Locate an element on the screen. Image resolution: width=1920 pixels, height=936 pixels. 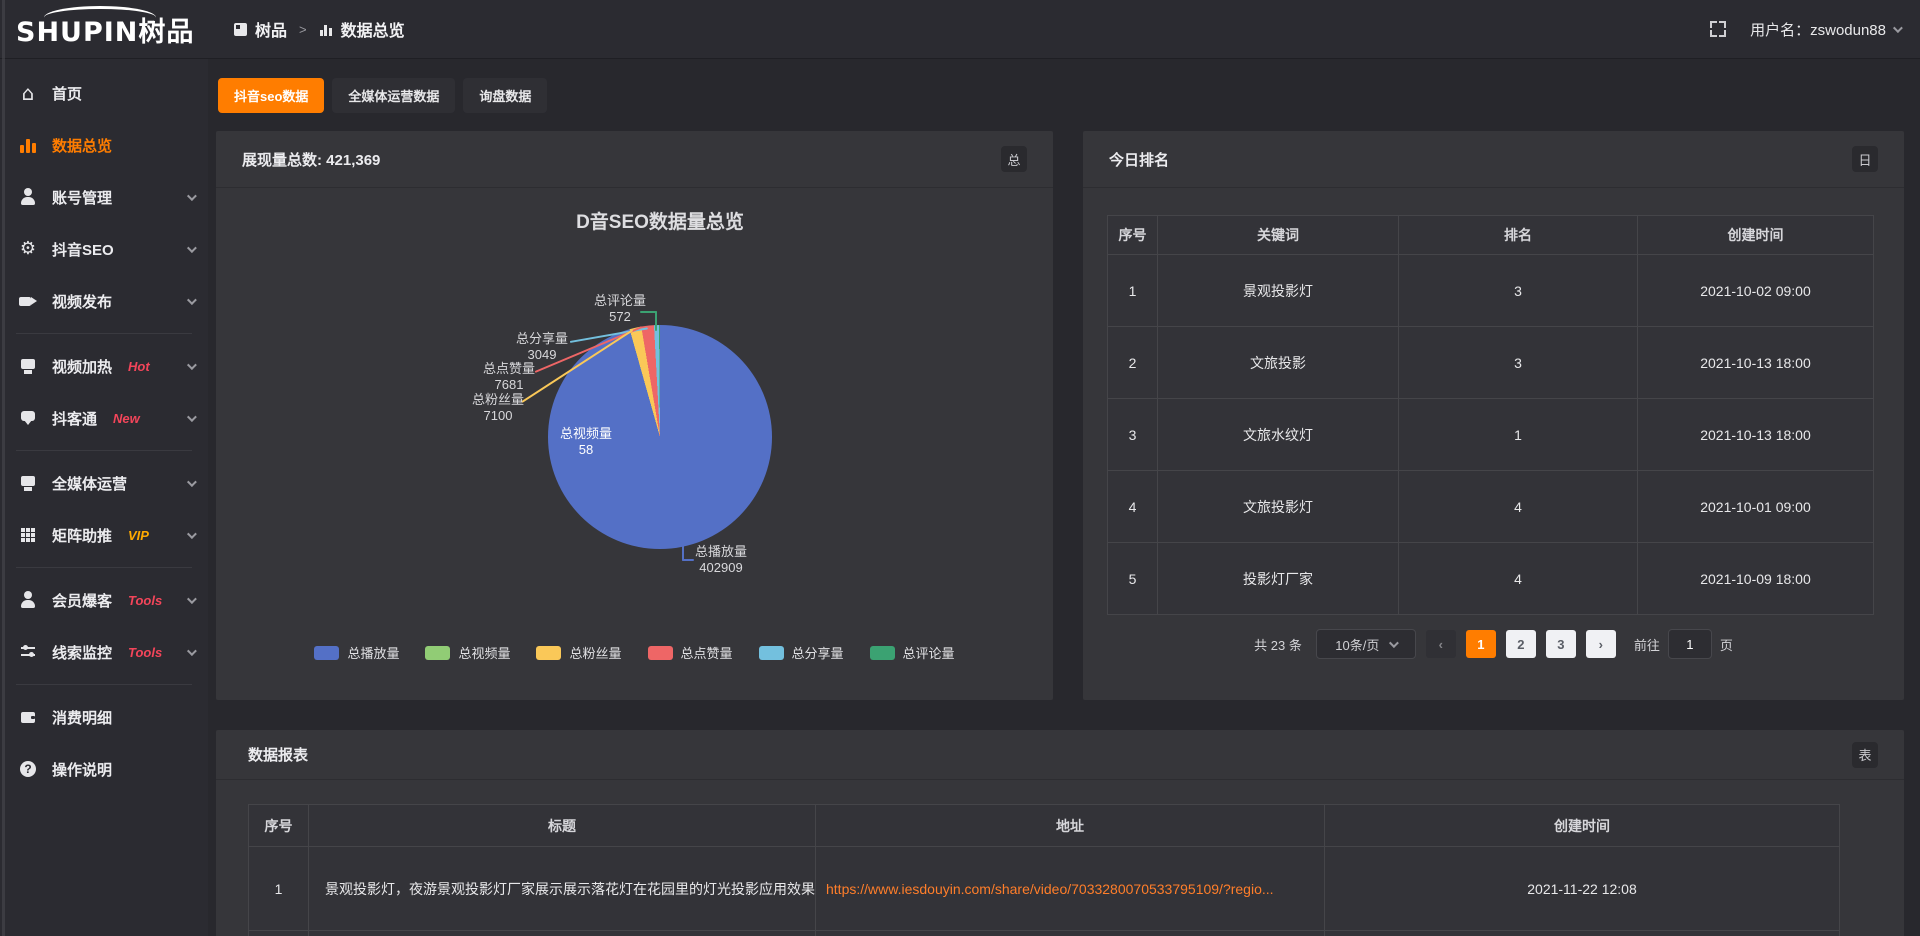
tab-inquiry-data: 询盘数据 is located at coordinates (505, 95).